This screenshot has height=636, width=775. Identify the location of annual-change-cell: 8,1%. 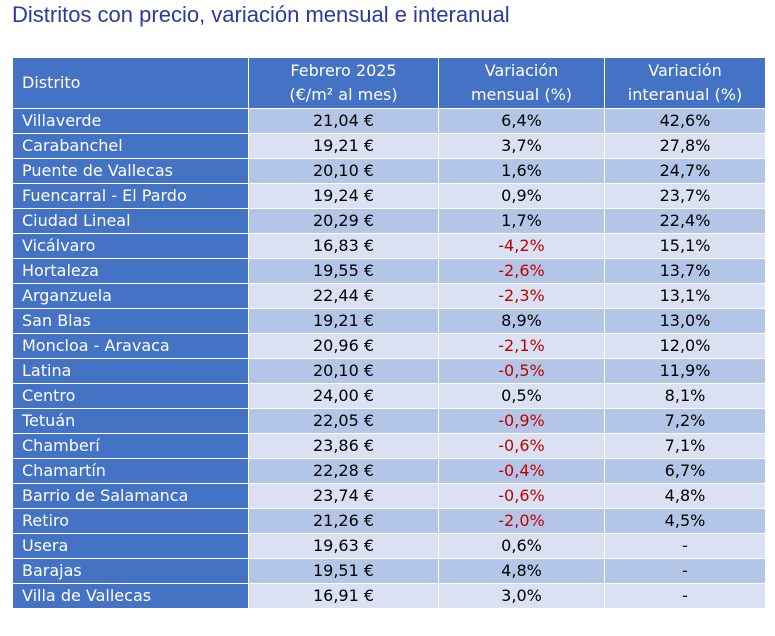
(685, 396).